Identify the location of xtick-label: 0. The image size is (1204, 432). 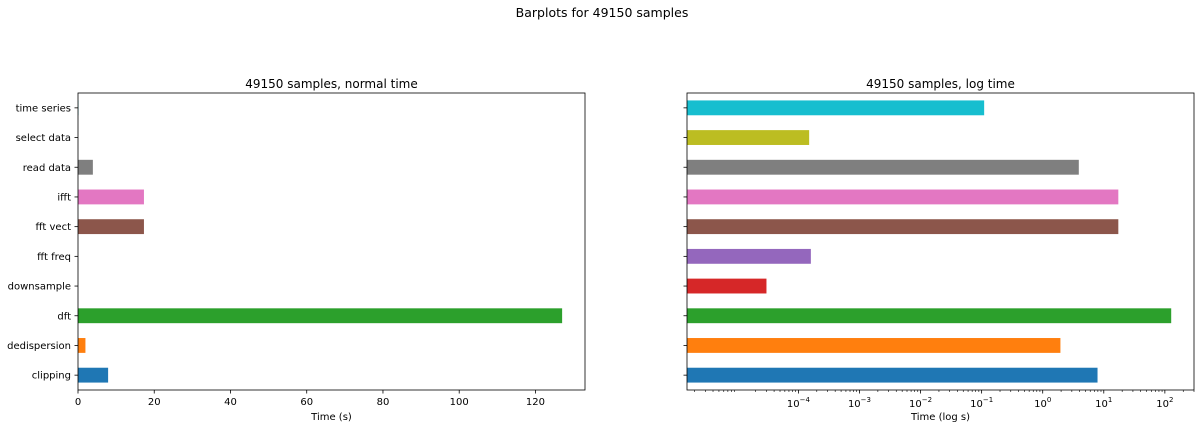
(78, 402).